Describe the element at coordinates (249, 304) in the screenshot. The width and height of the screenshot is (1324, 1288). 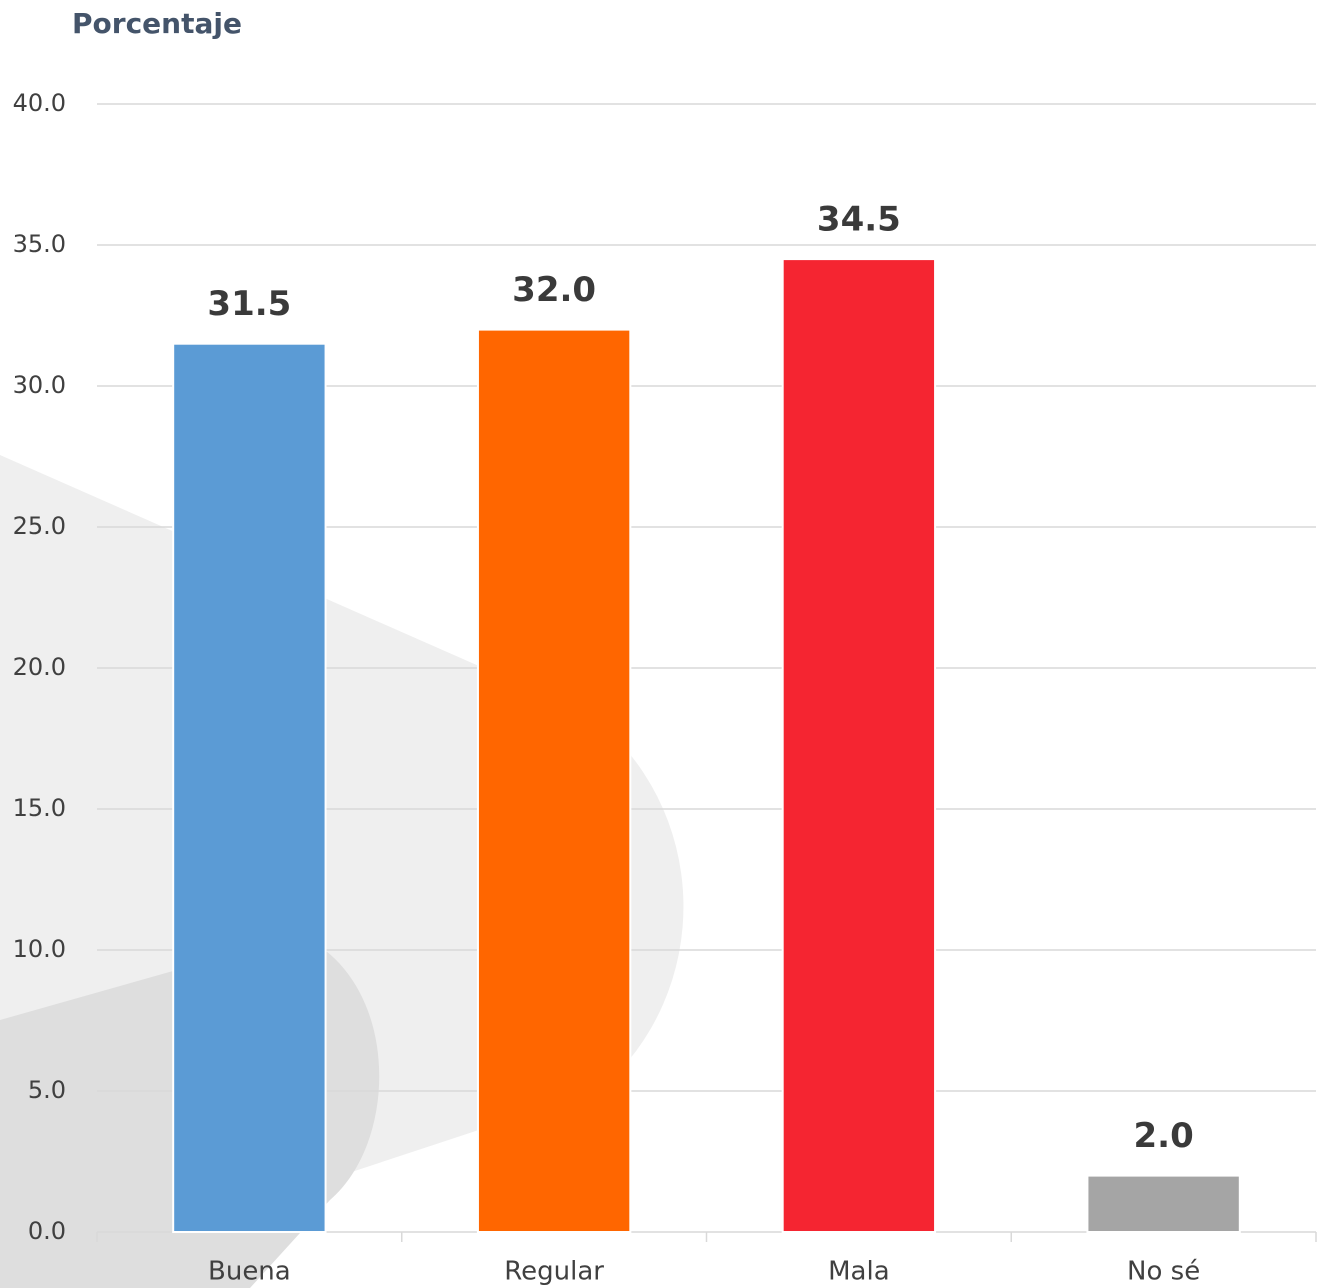
I see `data-label: 31.5` at that location.